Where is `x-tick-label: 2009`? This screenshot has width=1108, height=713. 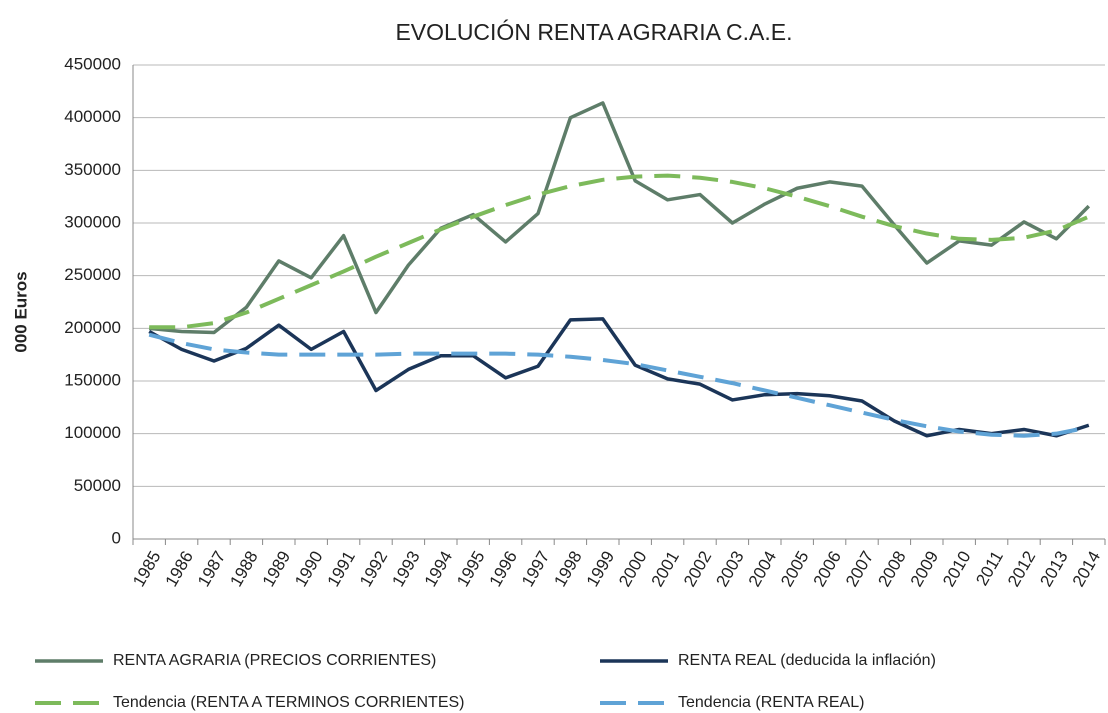 x-tick-label: 2009 is located at coordinates (924, 569).